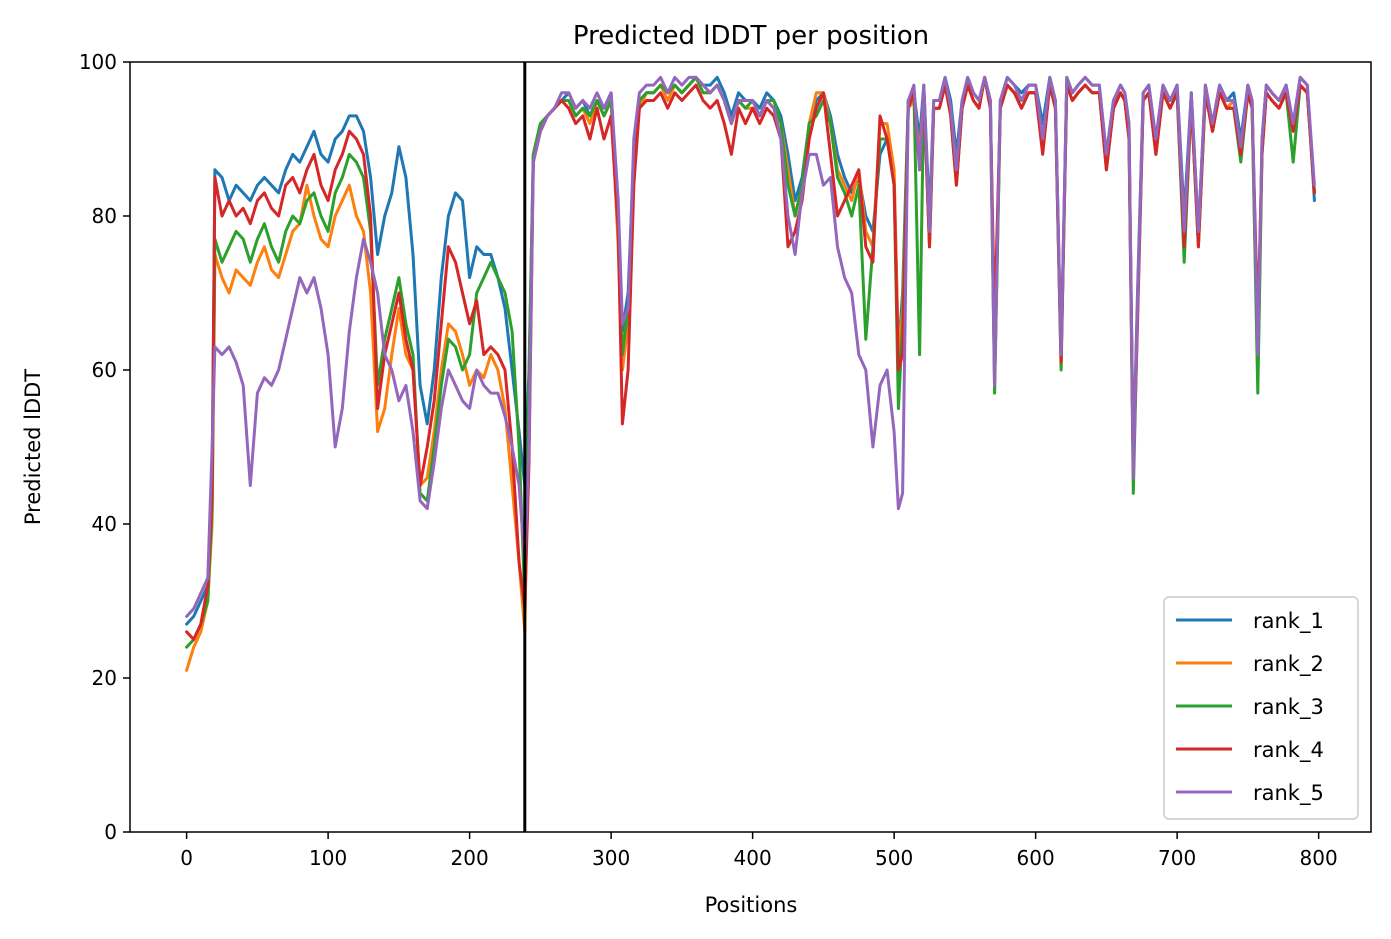 This screenshot has height=939, width=1391. Describe the element at coordinates (894, 858) in the screenshot. I see `x-tick-label: 500` at that location.